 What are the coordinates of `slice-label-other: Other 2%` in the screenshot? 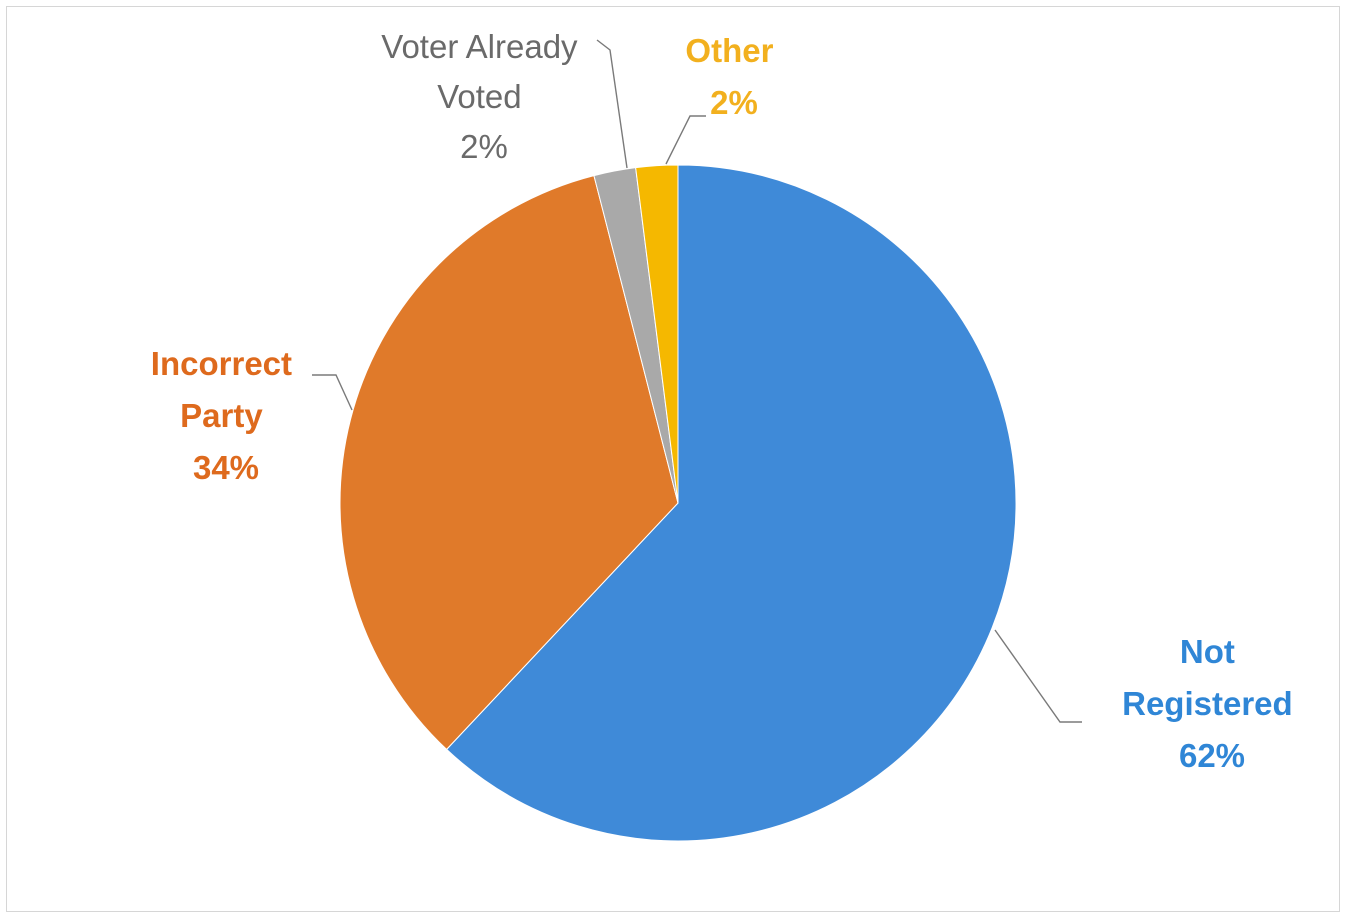 It's located at (733, 76).